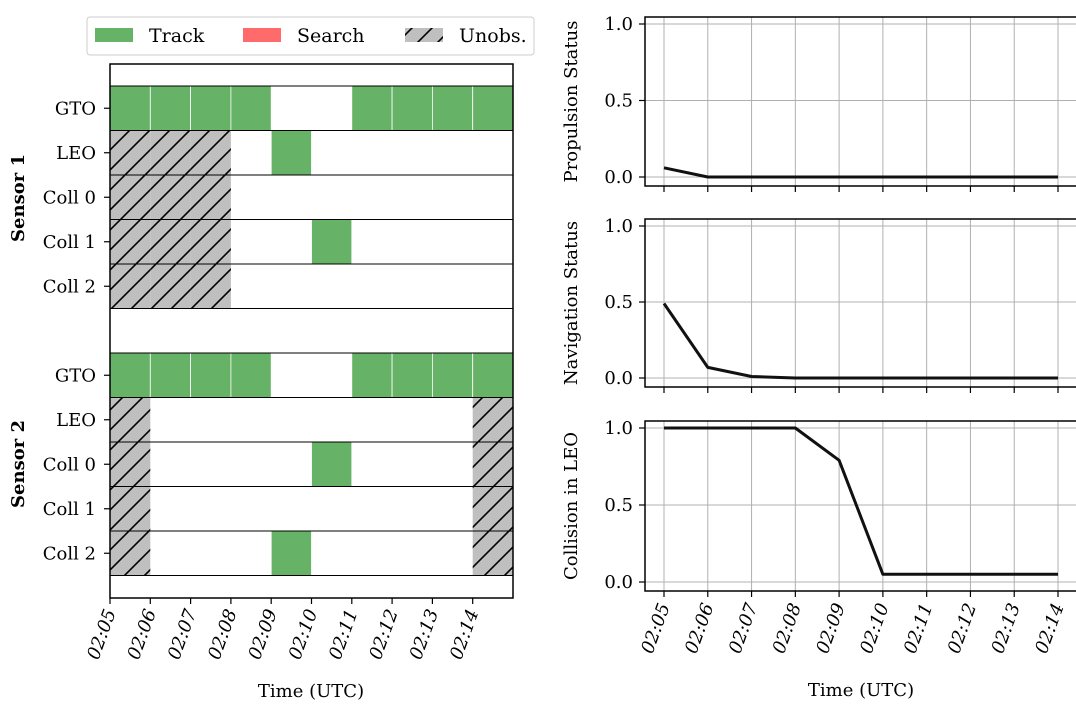  I want to click on y-axis-label: Collision in LEO, so click(571, 506).